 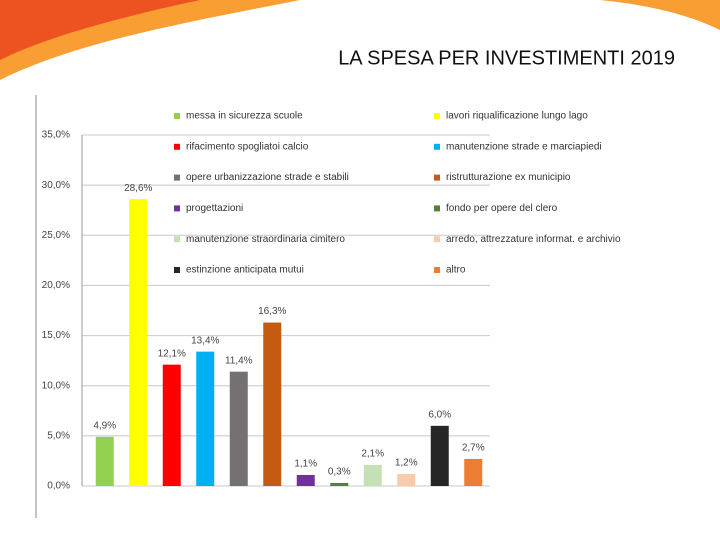 What do you see at coordinates (56, 135) in the screenshot?
I see `y-tick-label: 35,0%` at bounding box center [56, 135].